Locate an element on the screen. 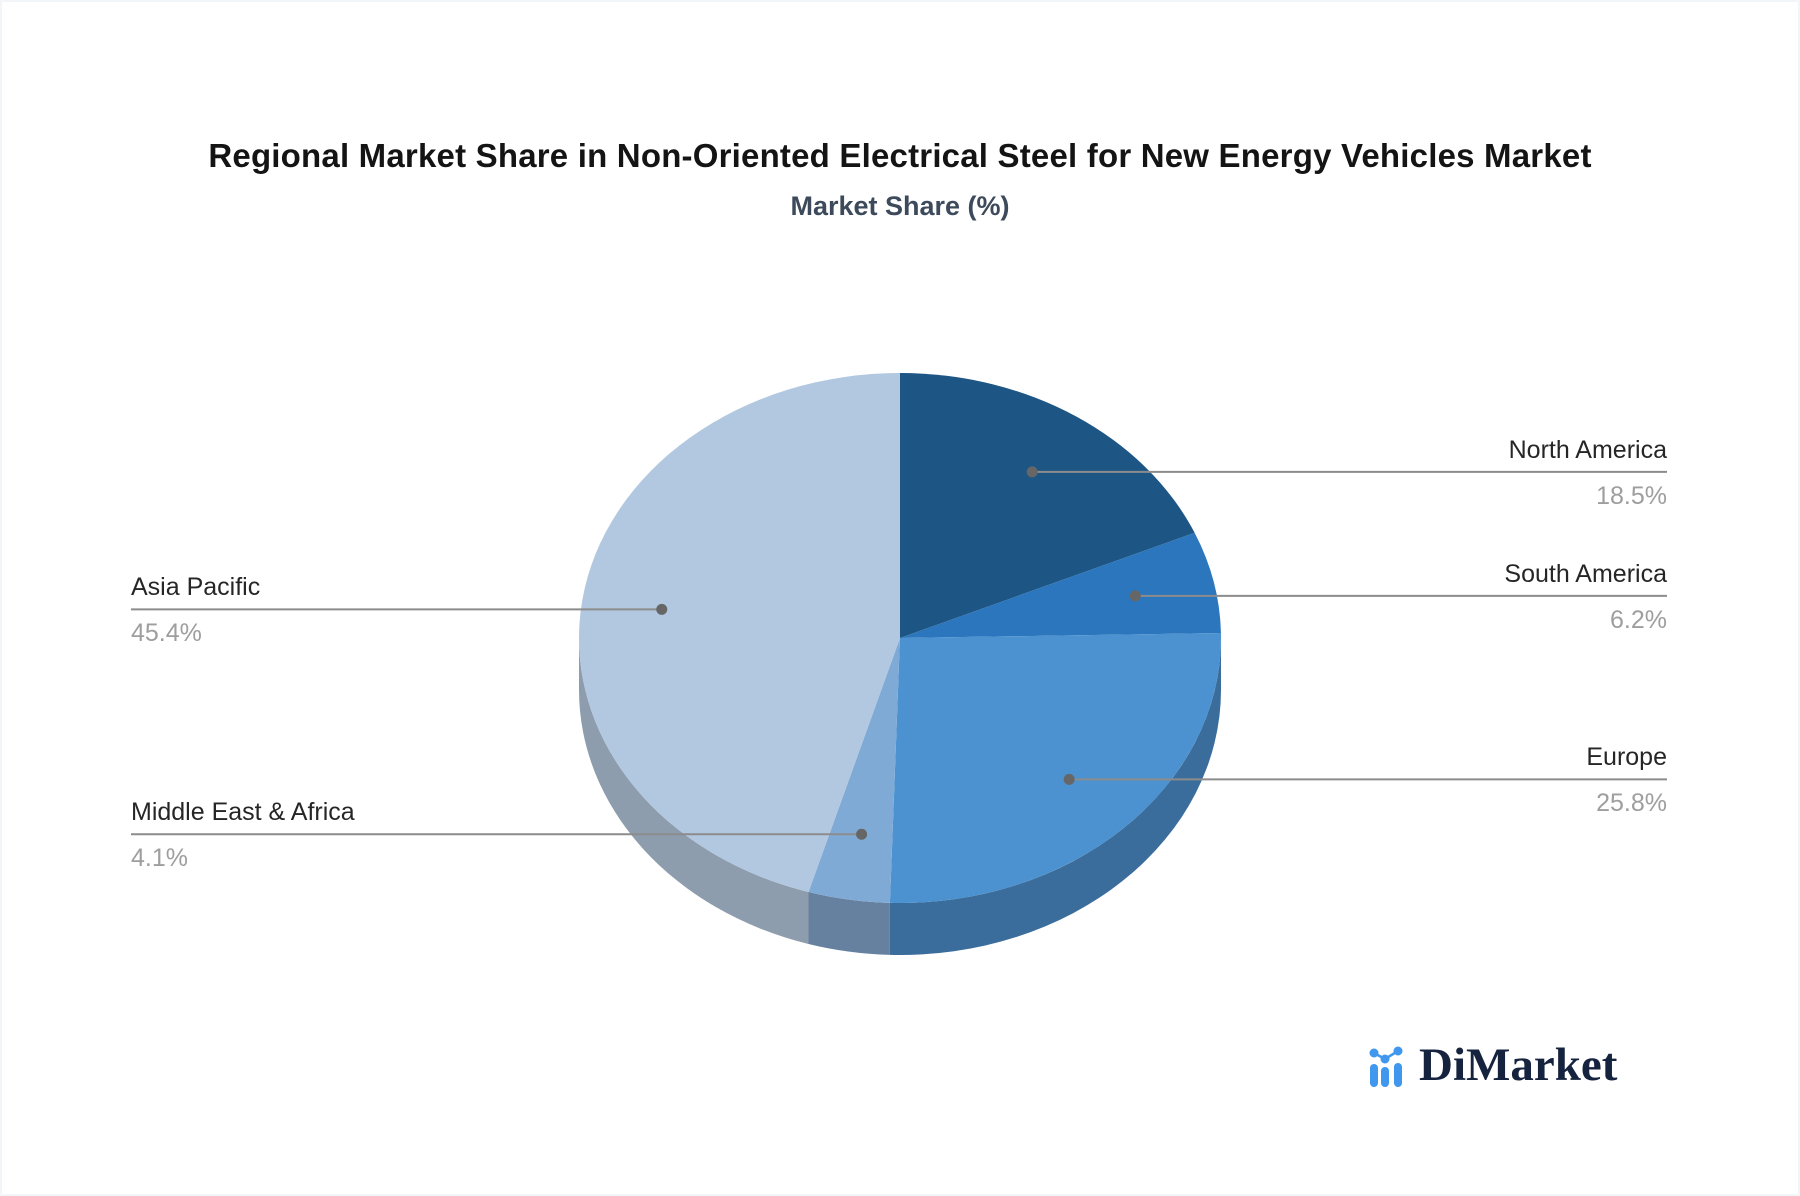 The height and width of the screenshot is (1196, 1800). pie-slice-asia-pacific is located at coordinates (739, 633).